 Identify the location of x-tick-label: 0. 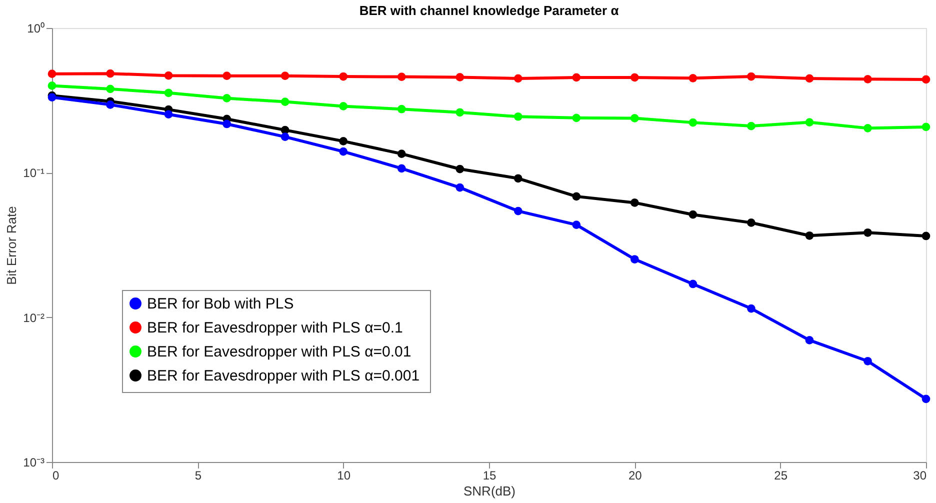
(56, 475).